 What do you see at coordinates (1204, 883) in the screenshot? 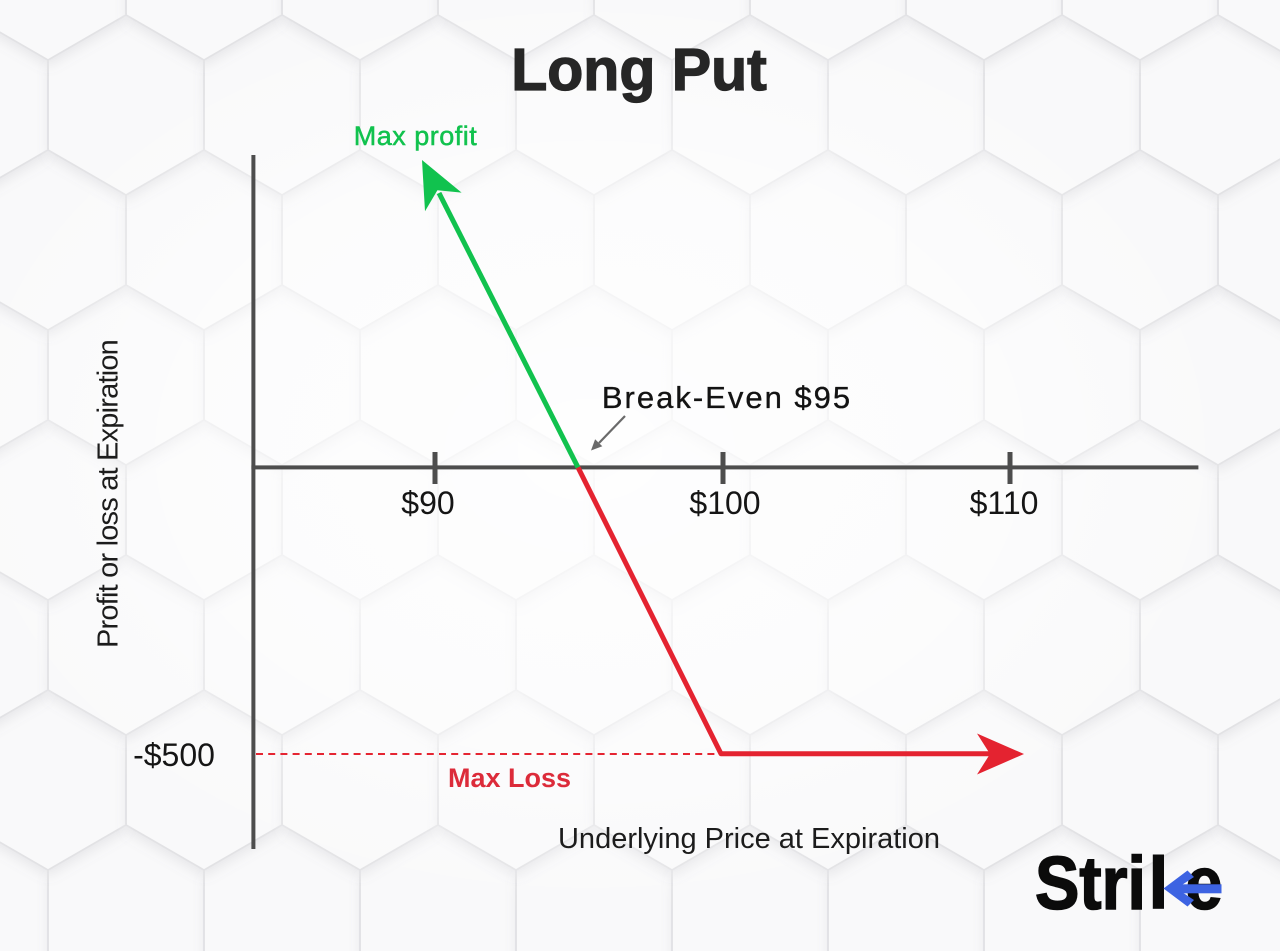
I see `svg-text: e` at bounding box center [1204, 883].